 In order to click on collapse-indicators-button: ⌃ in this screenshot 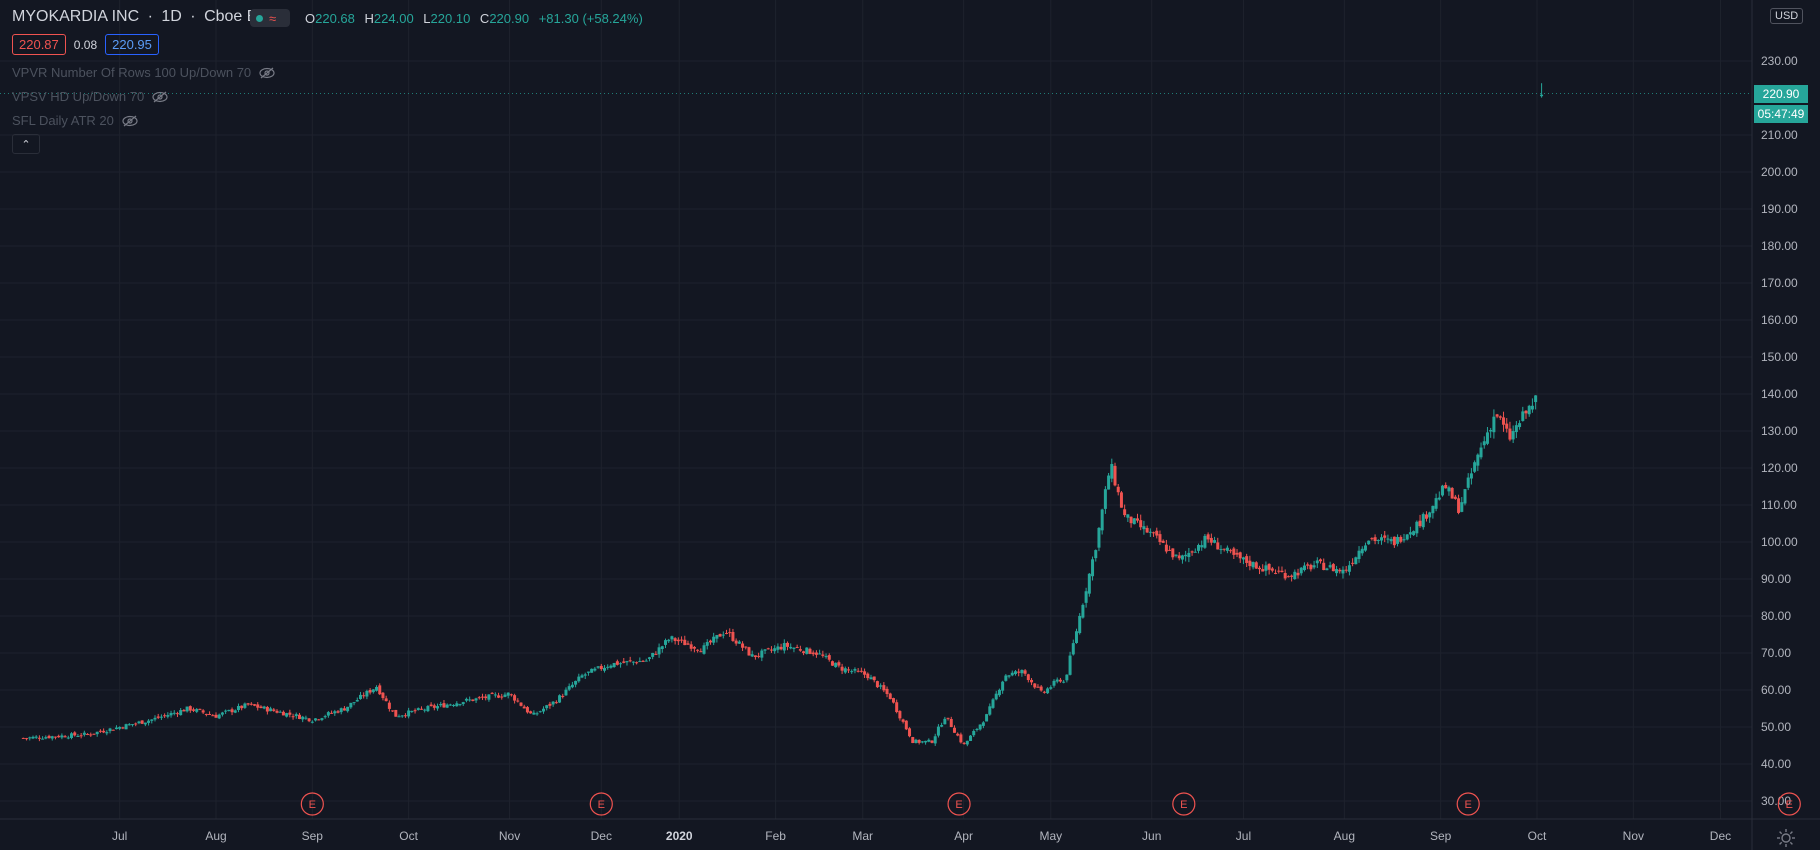, I will do `click(26, 144)`.